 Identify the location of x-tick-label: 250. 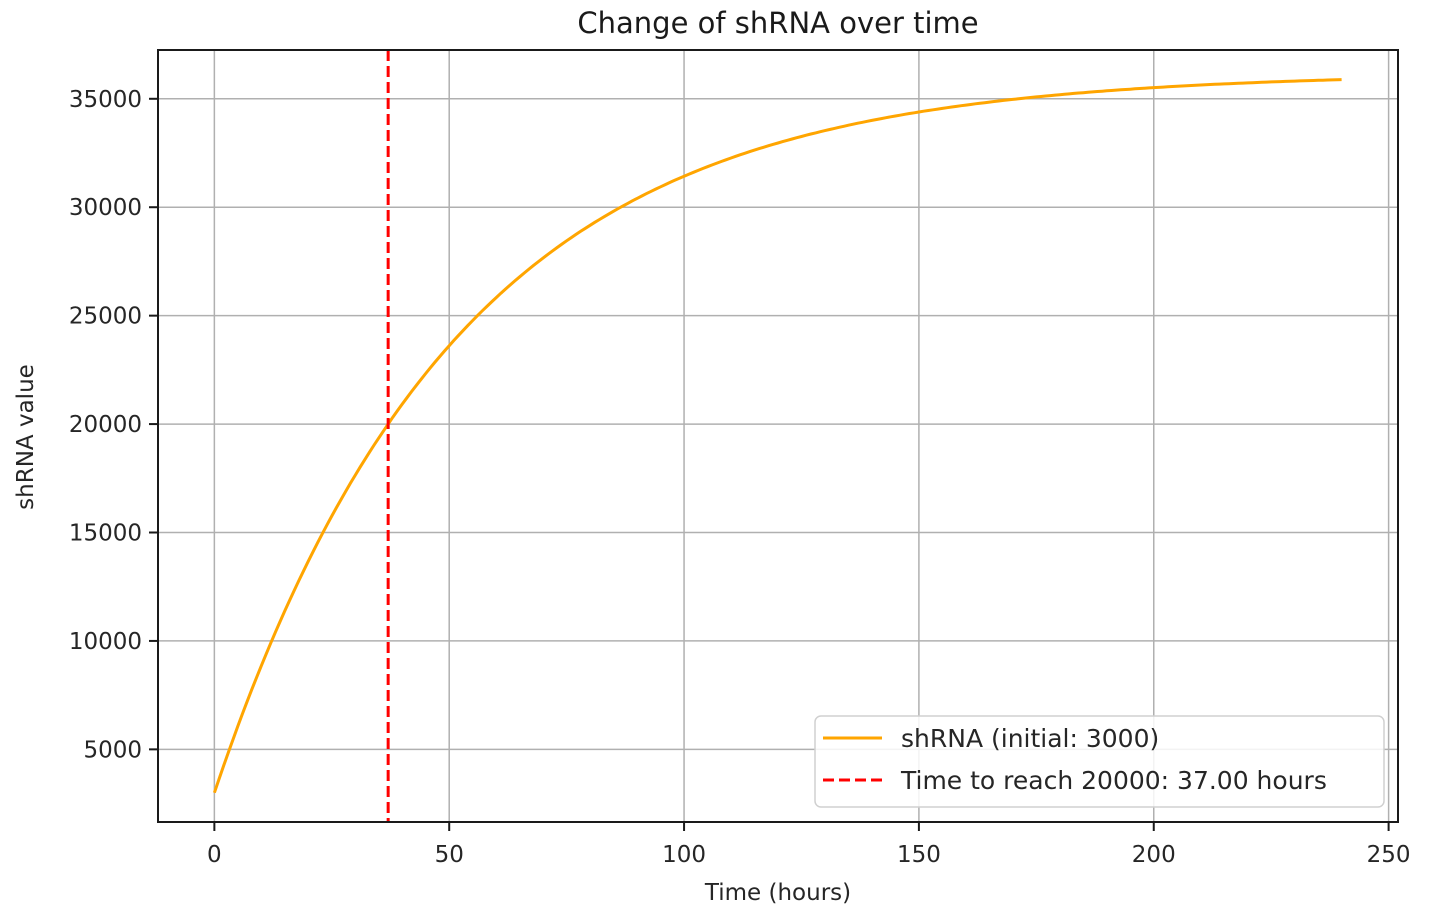
(1389, 855).